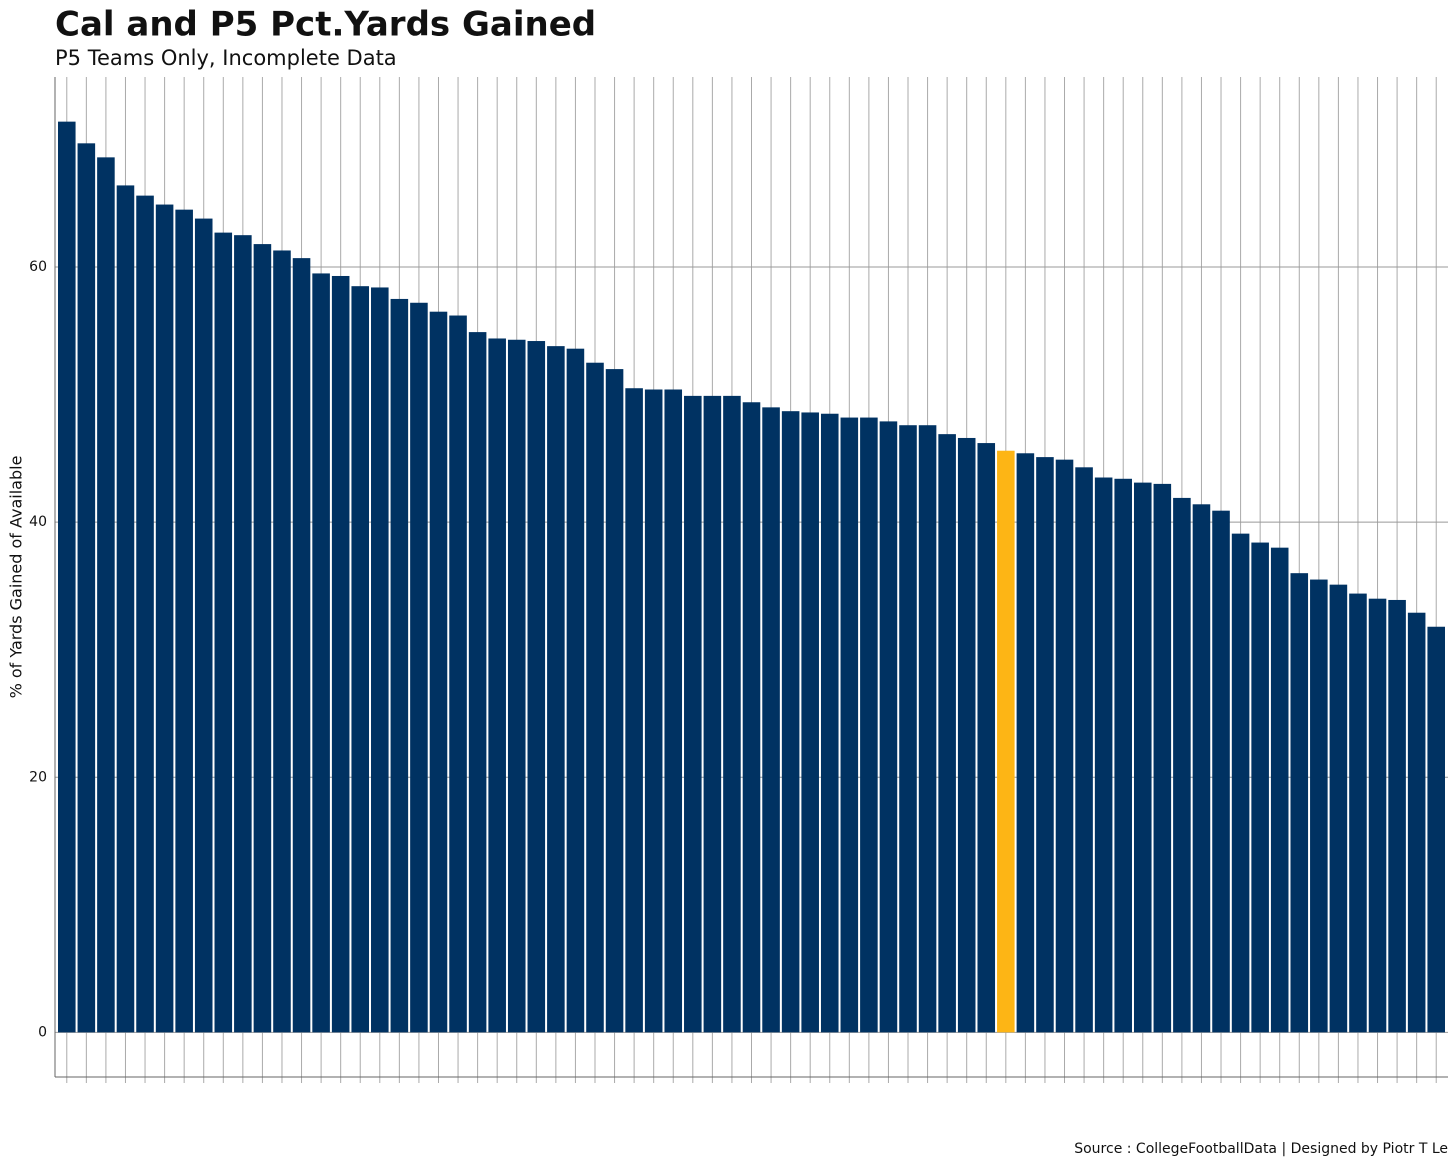 The width and height of the screenshot is (1456, 1165). Describe the element at coordinates (325, 25) in the screenshot. I see `chart-title: Cal and P5 Pct.Yards Gained` at that location.